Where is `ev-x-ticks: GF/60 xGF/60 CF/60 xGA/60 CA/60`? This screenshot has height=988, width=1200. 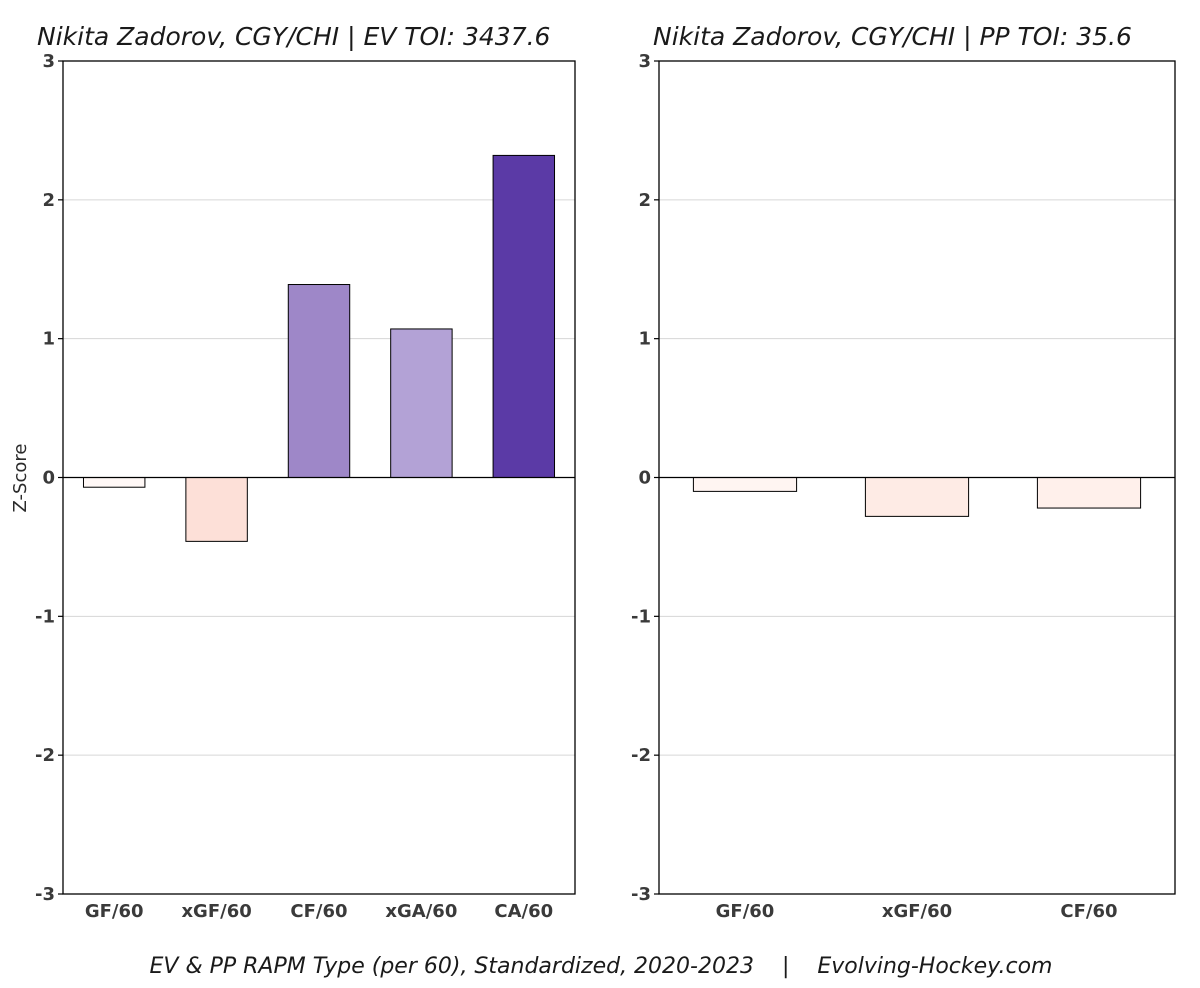
ev-x-ticks: GF/60 xGF/60 CF/60 xGA/60 CA/60 is located at coordinates (319, 911).